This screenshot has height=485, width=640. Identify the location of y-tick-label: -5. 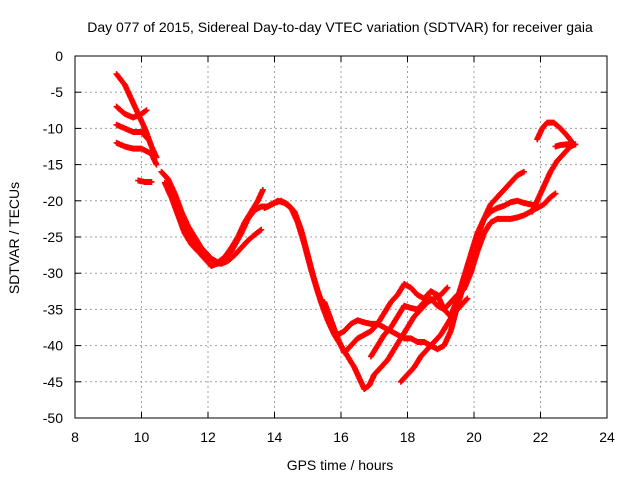
(57, 92).